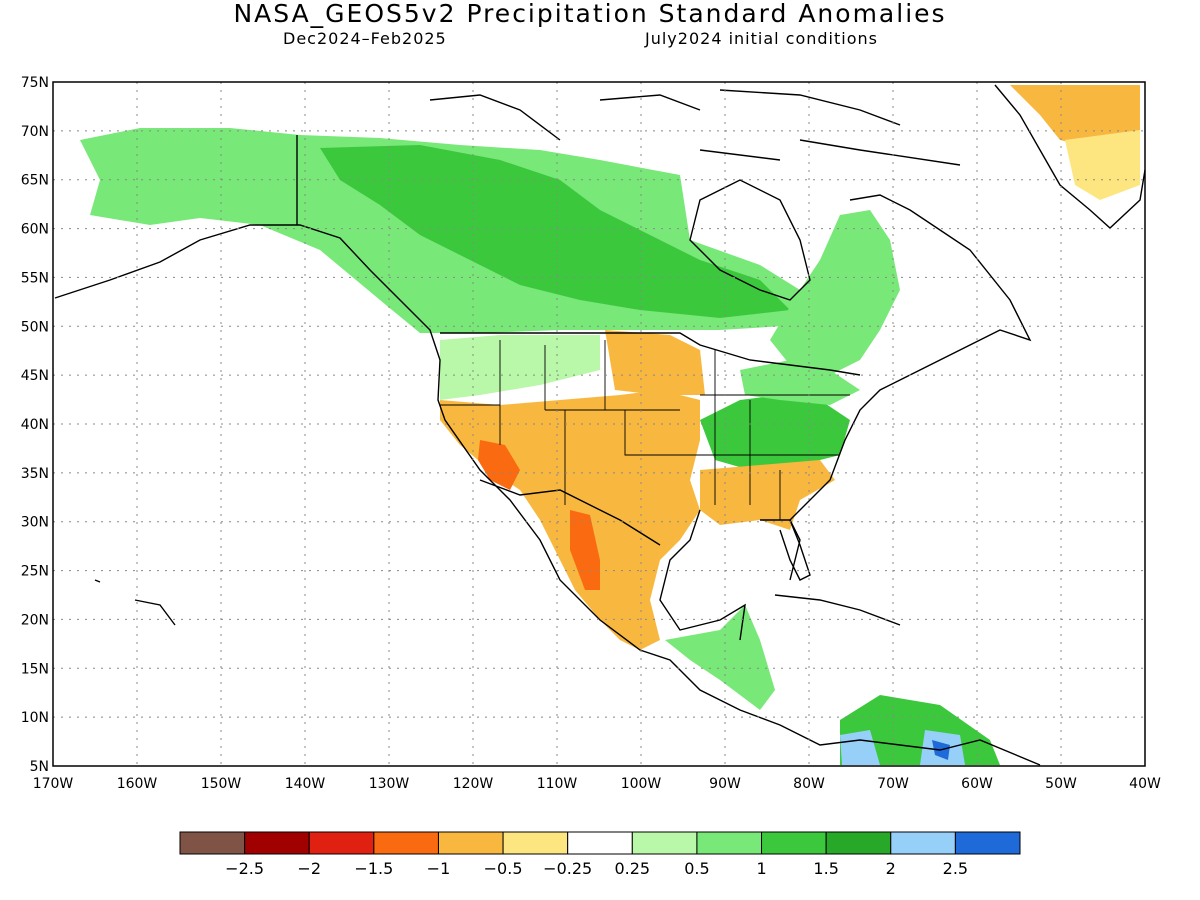 This screenshot has height=900, width=1200. Describe the element at coordinates (439, 868) in the screenshot. I see `colorbar-label: −1` at that location.